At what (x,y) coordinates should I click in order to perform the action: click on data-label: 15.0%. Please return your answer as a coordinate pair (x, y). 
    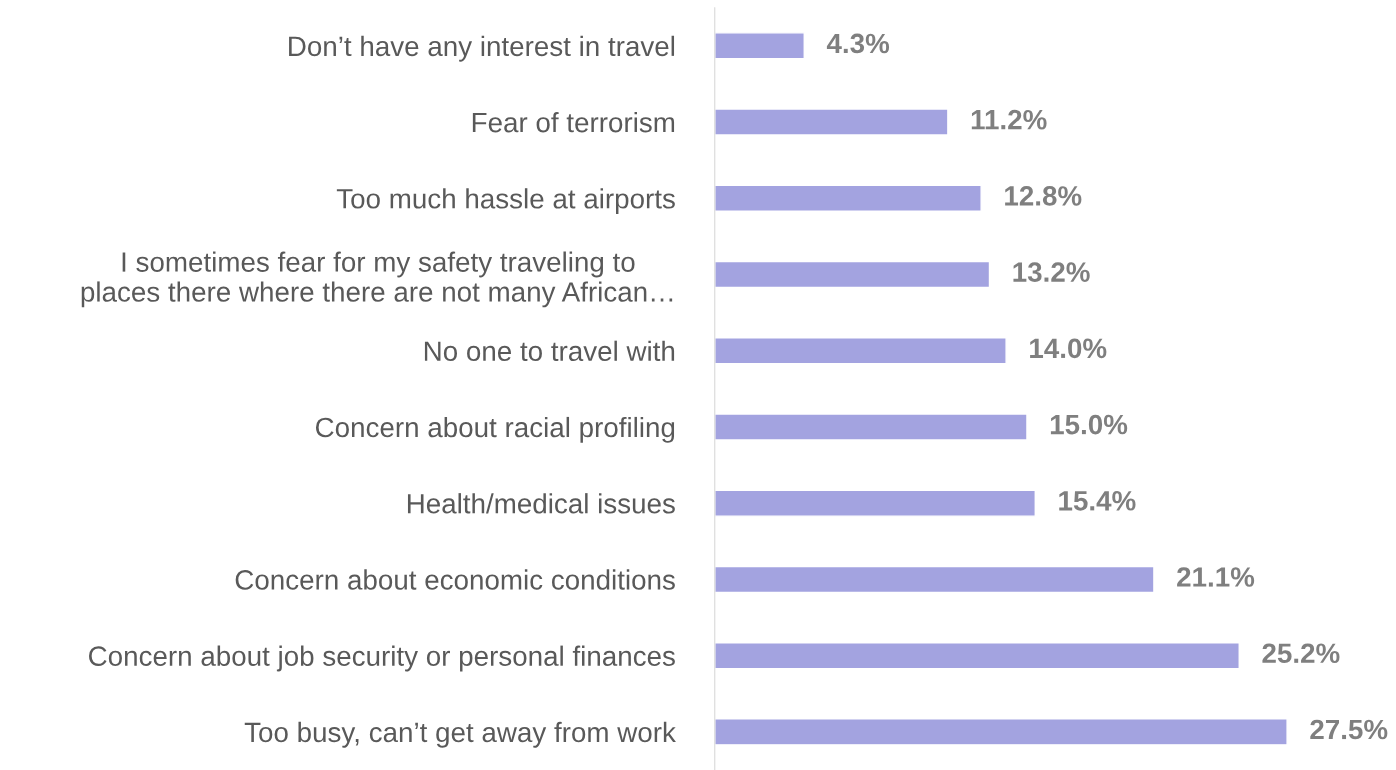
    Looking at the image, I should click on (1089, 424).